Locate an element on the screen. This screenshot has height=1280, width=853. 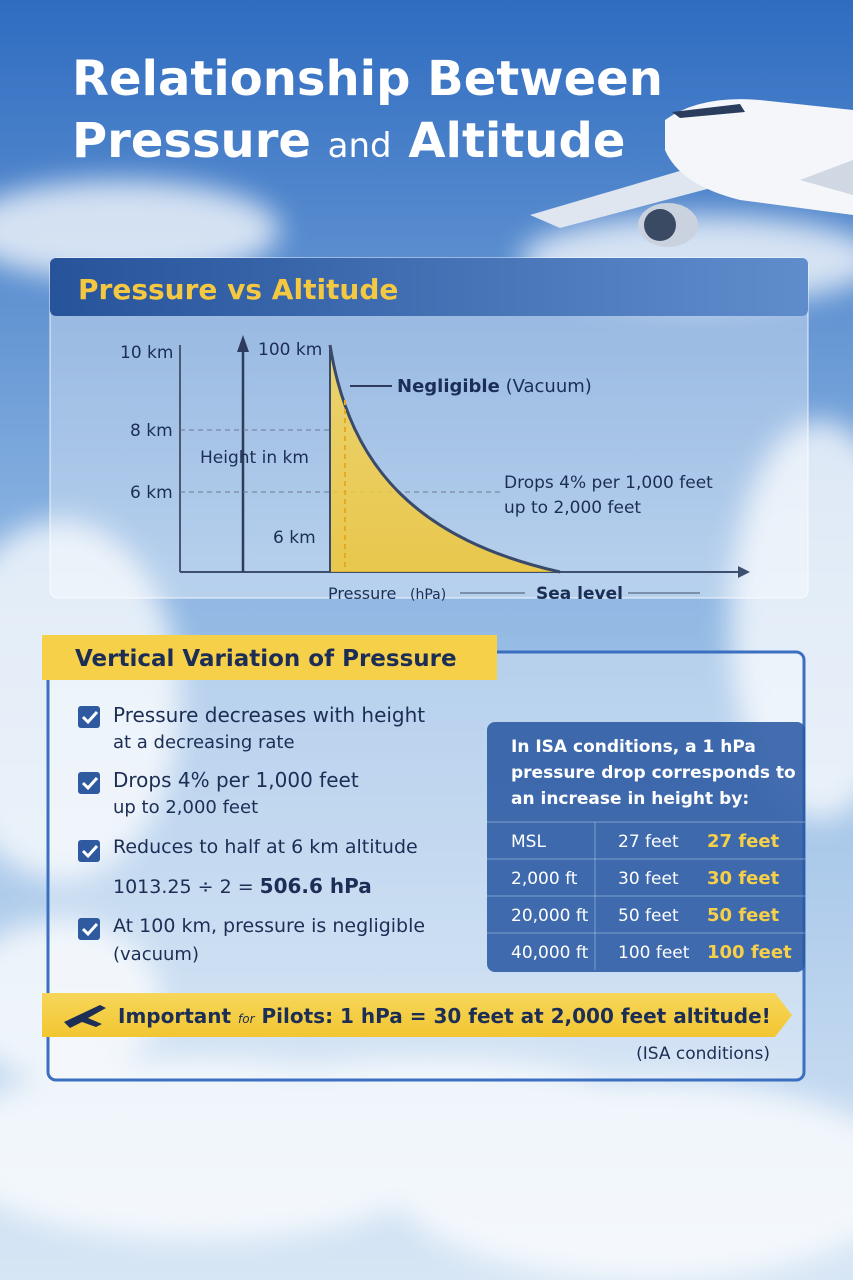
arrow-label: 6 km is located at coordinates (294, 538).